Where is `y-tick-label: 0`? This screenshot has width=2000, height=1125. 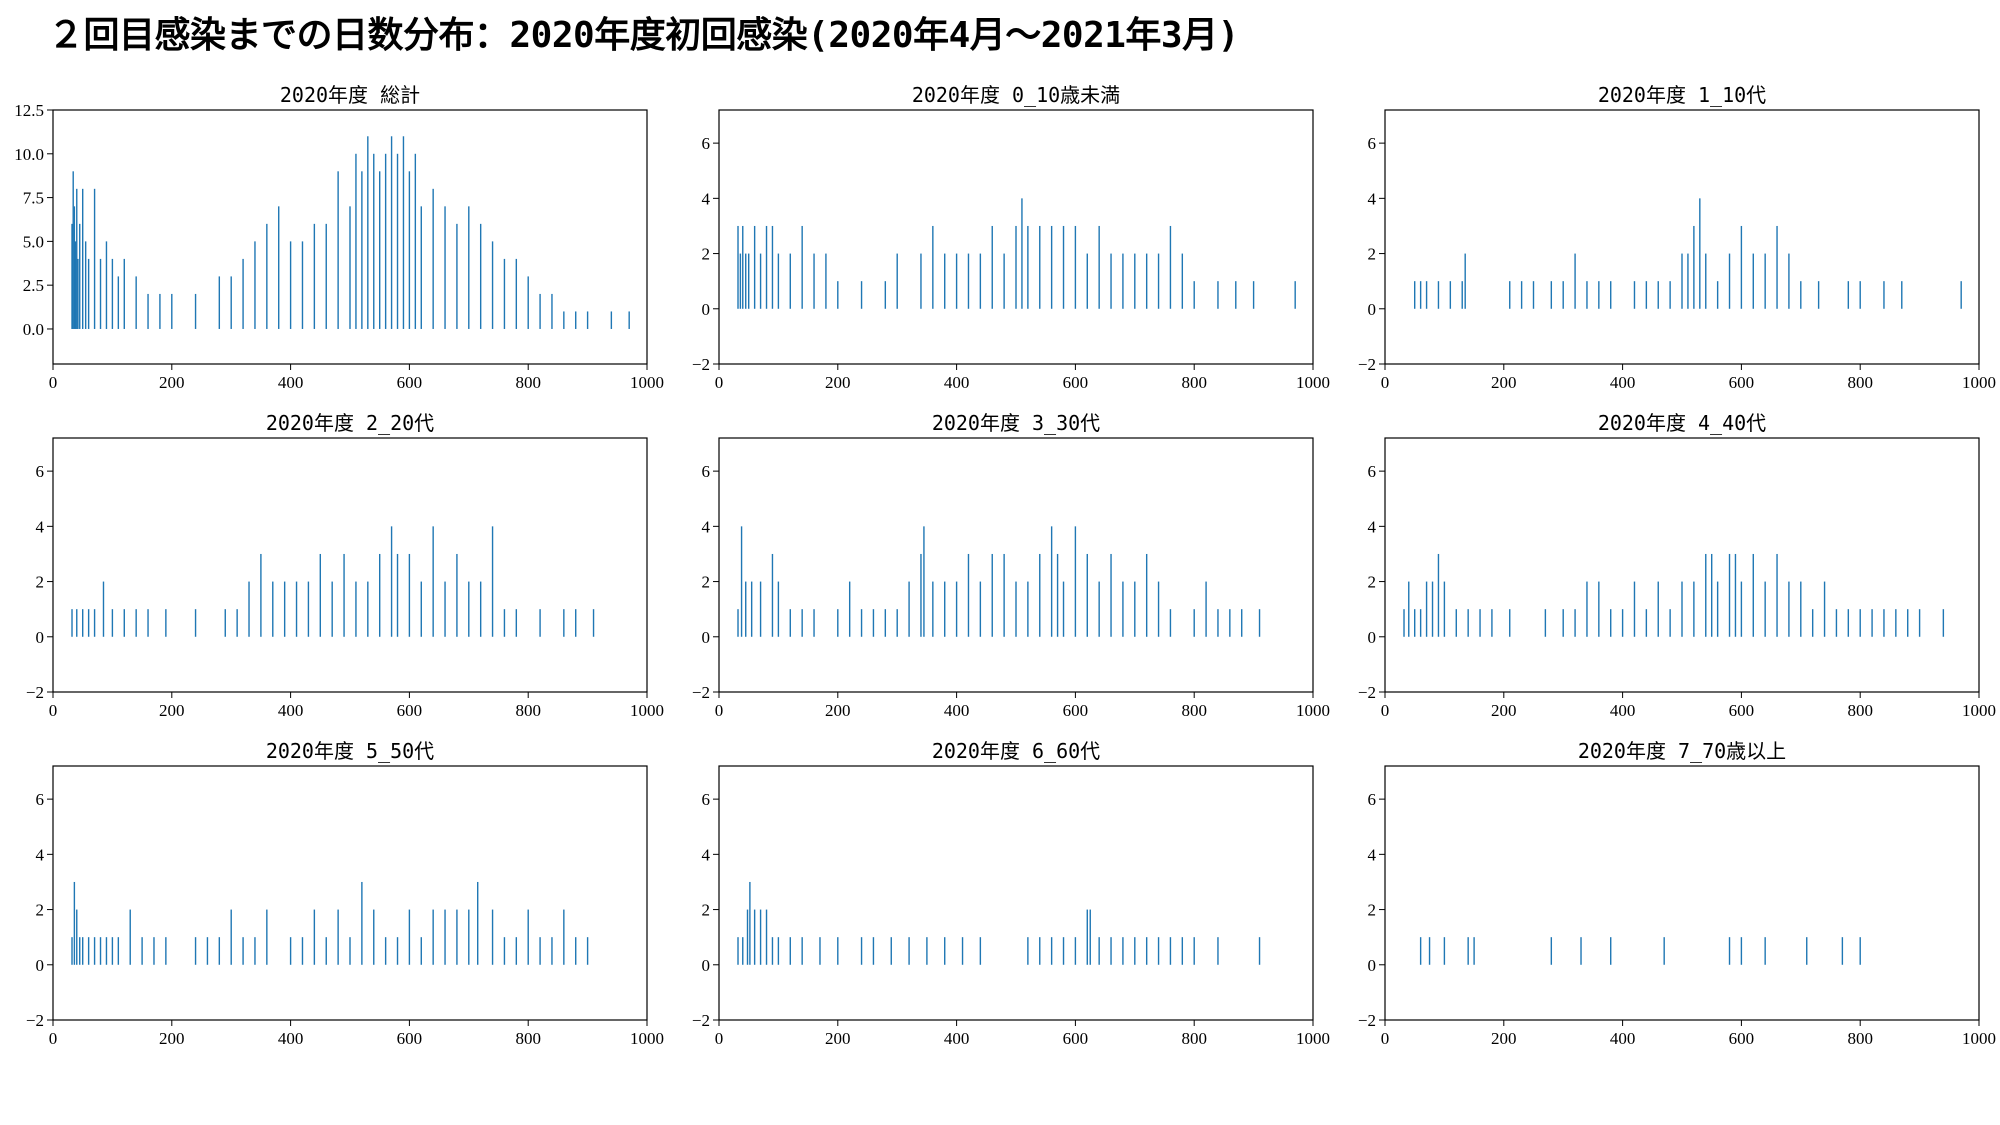
y-tick-label: 0 is located at coordinates (1372, 309).